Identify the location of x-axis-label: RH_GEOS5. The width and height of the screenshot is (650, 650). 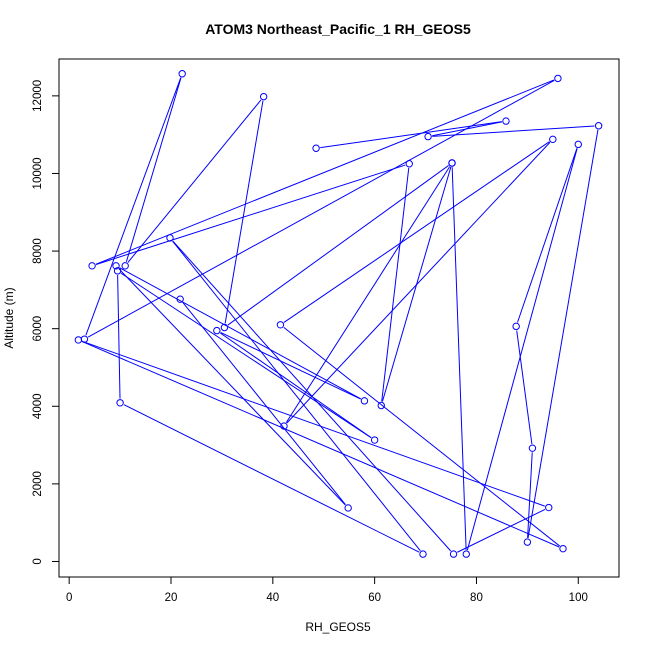
(338, 627).